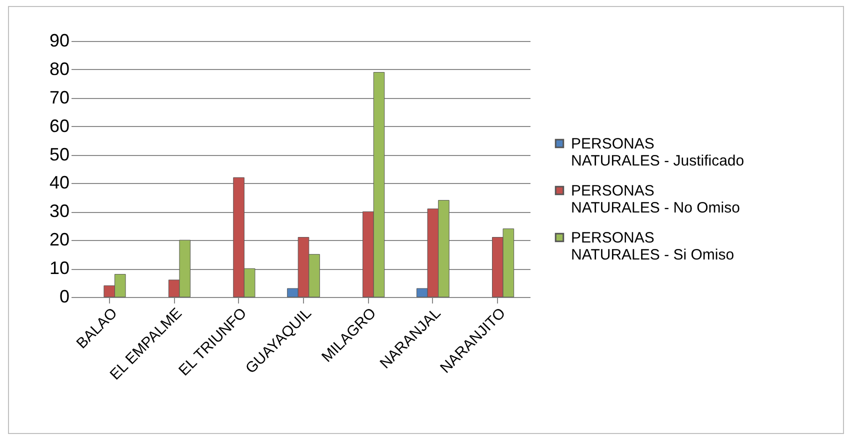 This screenshot has height=444, width=854. Describe the element at coordinates (59, 154) in the screenshot. I see `y-tick-label: 50` at that location.